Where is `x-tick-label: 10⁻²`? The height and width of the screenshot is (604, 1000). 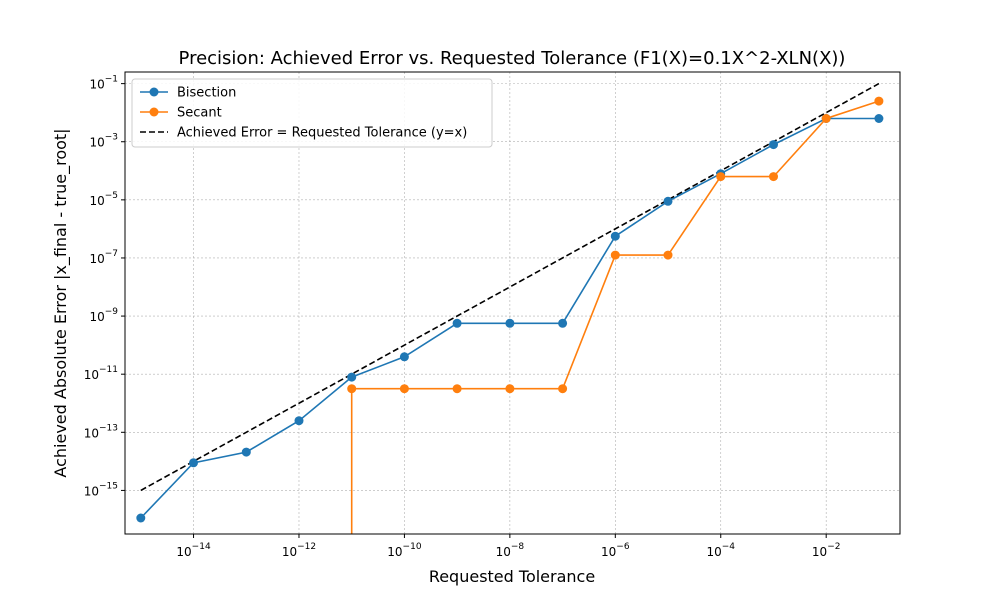
x-tick-label: 10⁻² is located at coordinates (826, 550).